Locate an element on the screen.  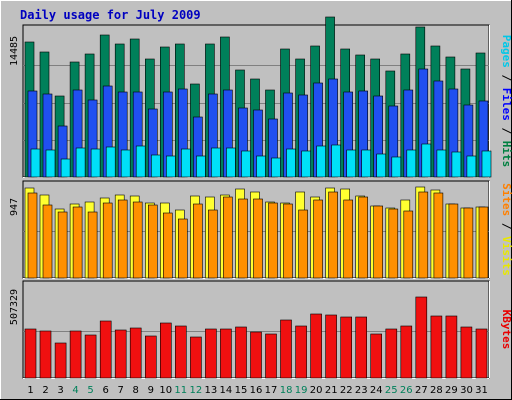
x-tick-label-day-30: 30 is located at coordinates (466, 390).